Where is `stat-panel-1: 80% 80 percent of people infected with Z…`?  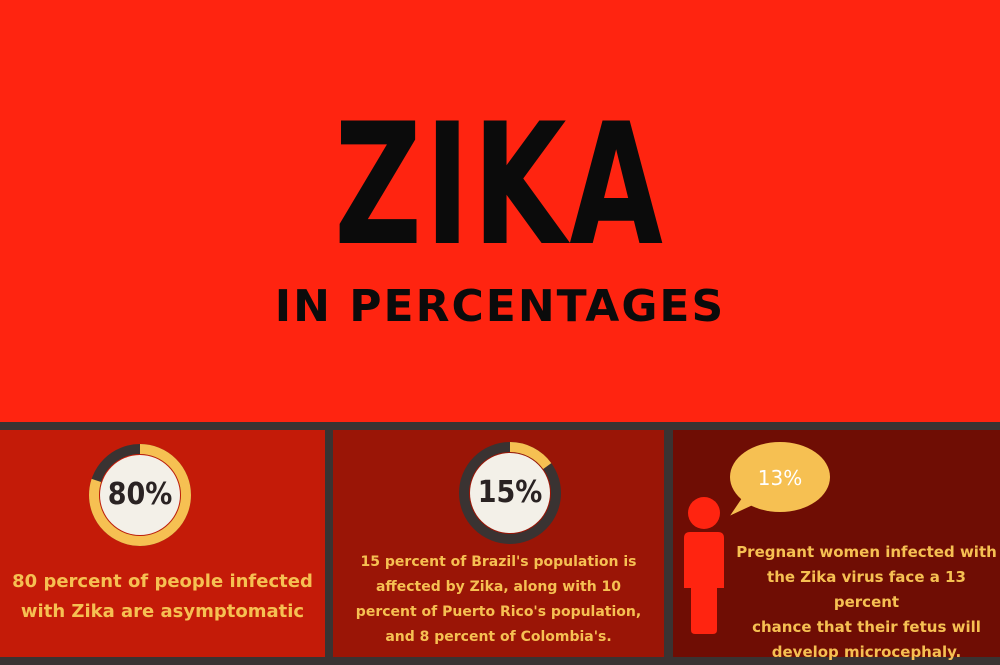
stat-panel-1: 80% 80 percent of people infected with Z… is located at coordinates (162, 543).